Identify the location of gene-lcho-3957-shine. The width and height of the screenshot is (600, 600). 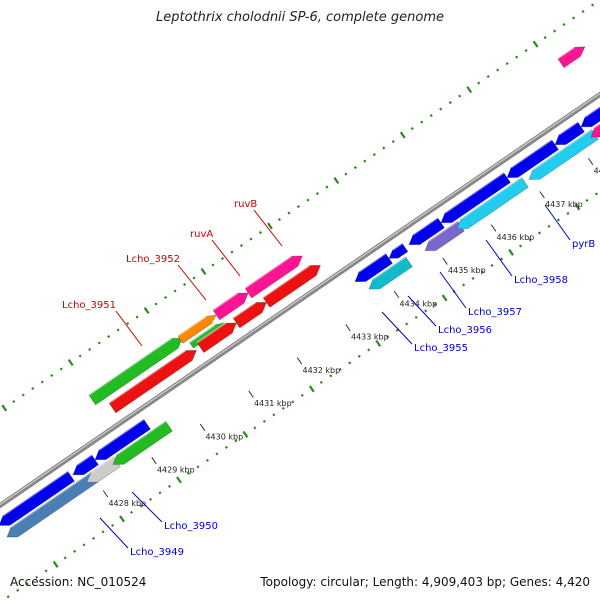
(491, 198).